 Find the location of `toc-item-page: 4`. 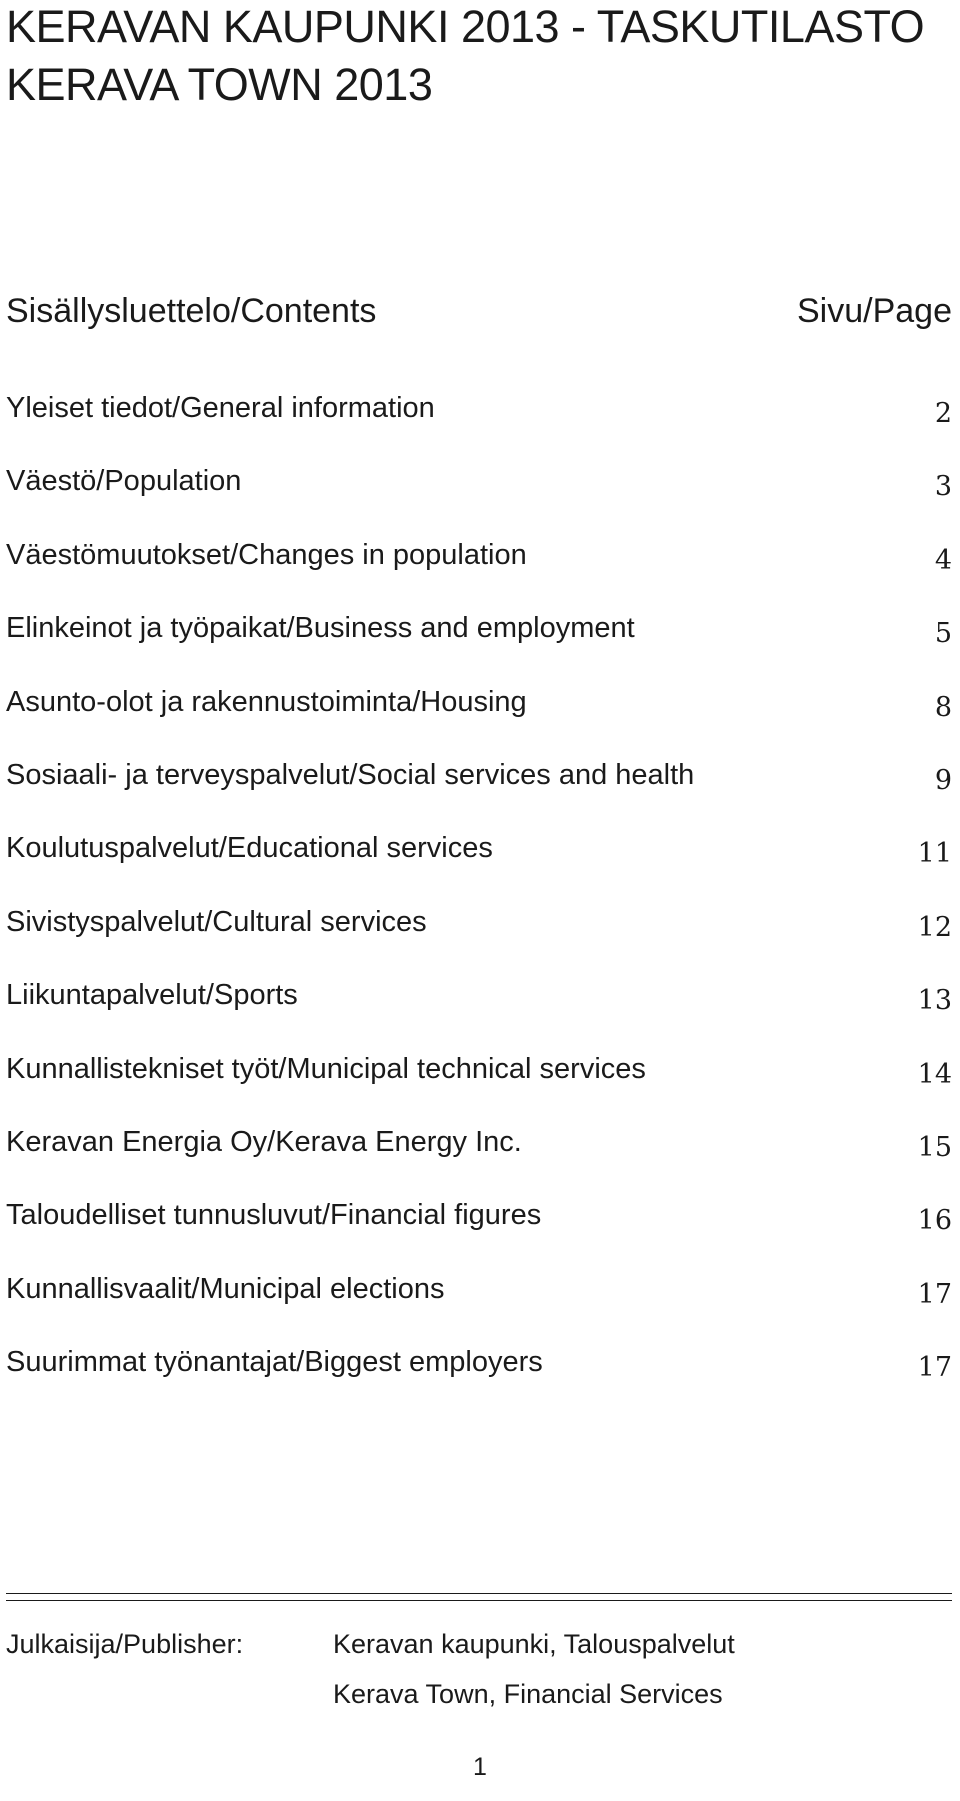

toc-item-page: 4 is located at coordinates (943, 560).